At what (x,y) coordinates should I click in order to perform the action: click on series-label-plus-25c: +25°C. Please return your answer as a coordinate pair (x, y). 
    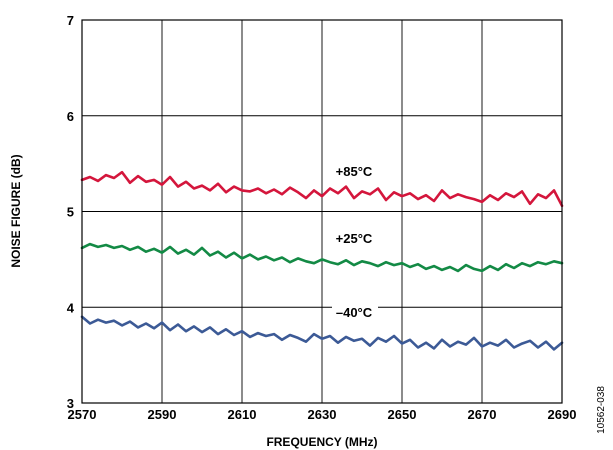
    Looking at the image, I should click on (354, 238).